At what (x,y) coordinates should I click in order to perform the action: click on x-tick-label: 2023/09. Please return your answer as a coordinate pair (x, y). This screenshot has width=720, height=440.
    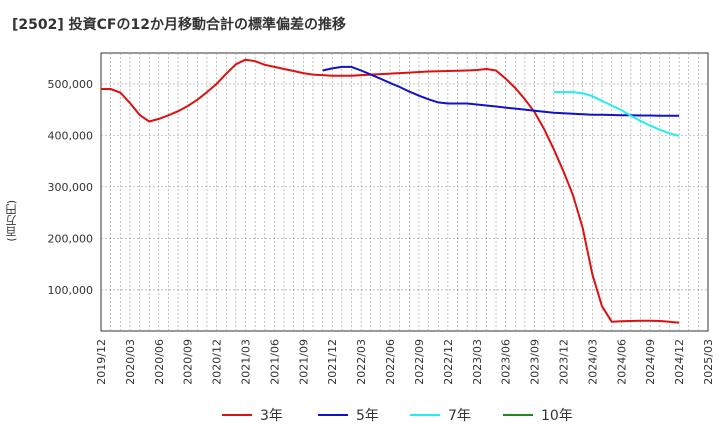
    Looking at the image, I should click on (535, 362).